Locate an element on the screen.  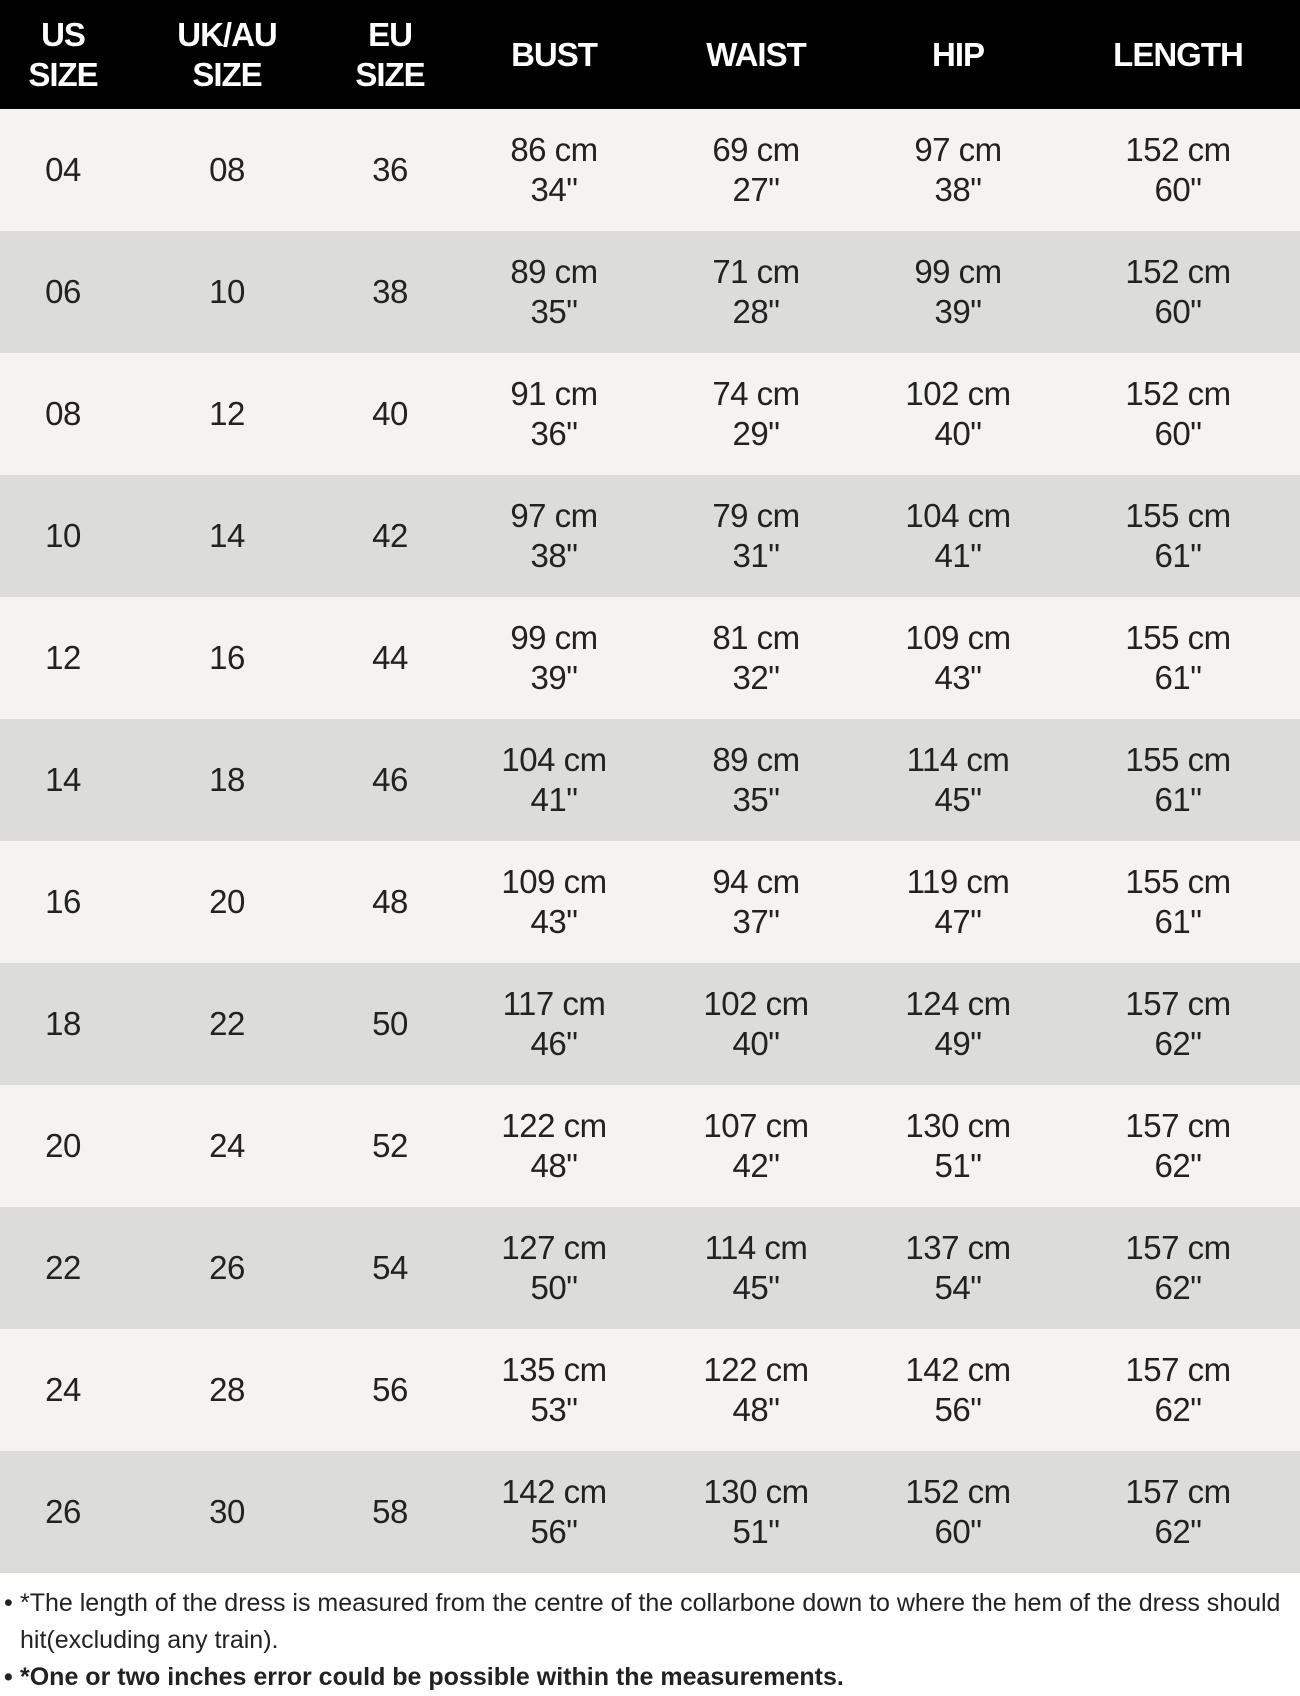
cell-us-size: 24 is located at coordinates (63, 1389).